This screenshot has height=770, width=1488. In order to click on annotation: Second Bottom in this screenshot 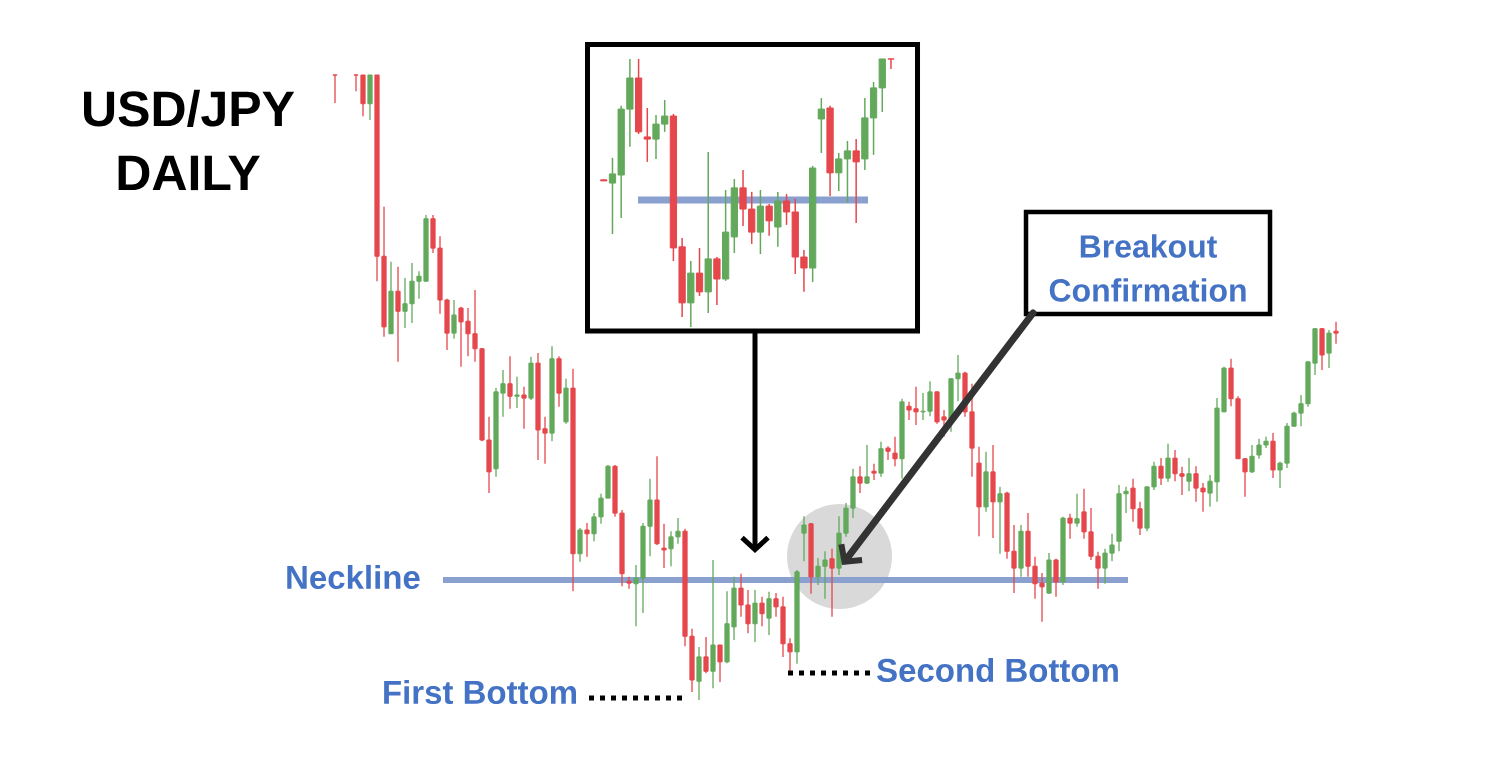, I will do `click(997, 670)`.